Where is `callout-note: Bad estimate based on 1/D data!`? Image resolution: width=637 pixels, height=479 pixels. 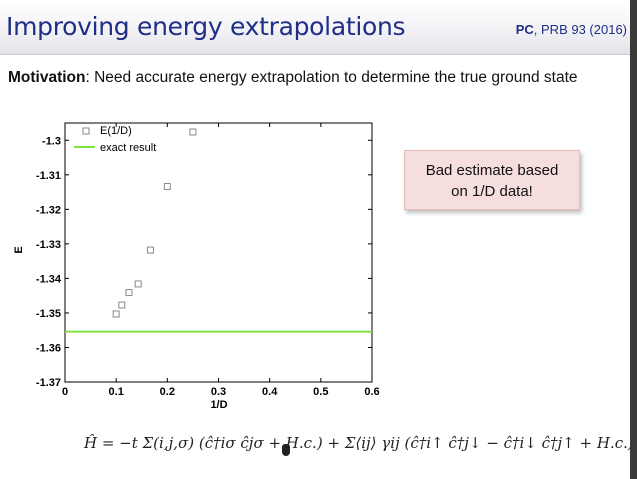 callout-note: Bad estimate based on 1/D data! is located at coordinates (492, 180).